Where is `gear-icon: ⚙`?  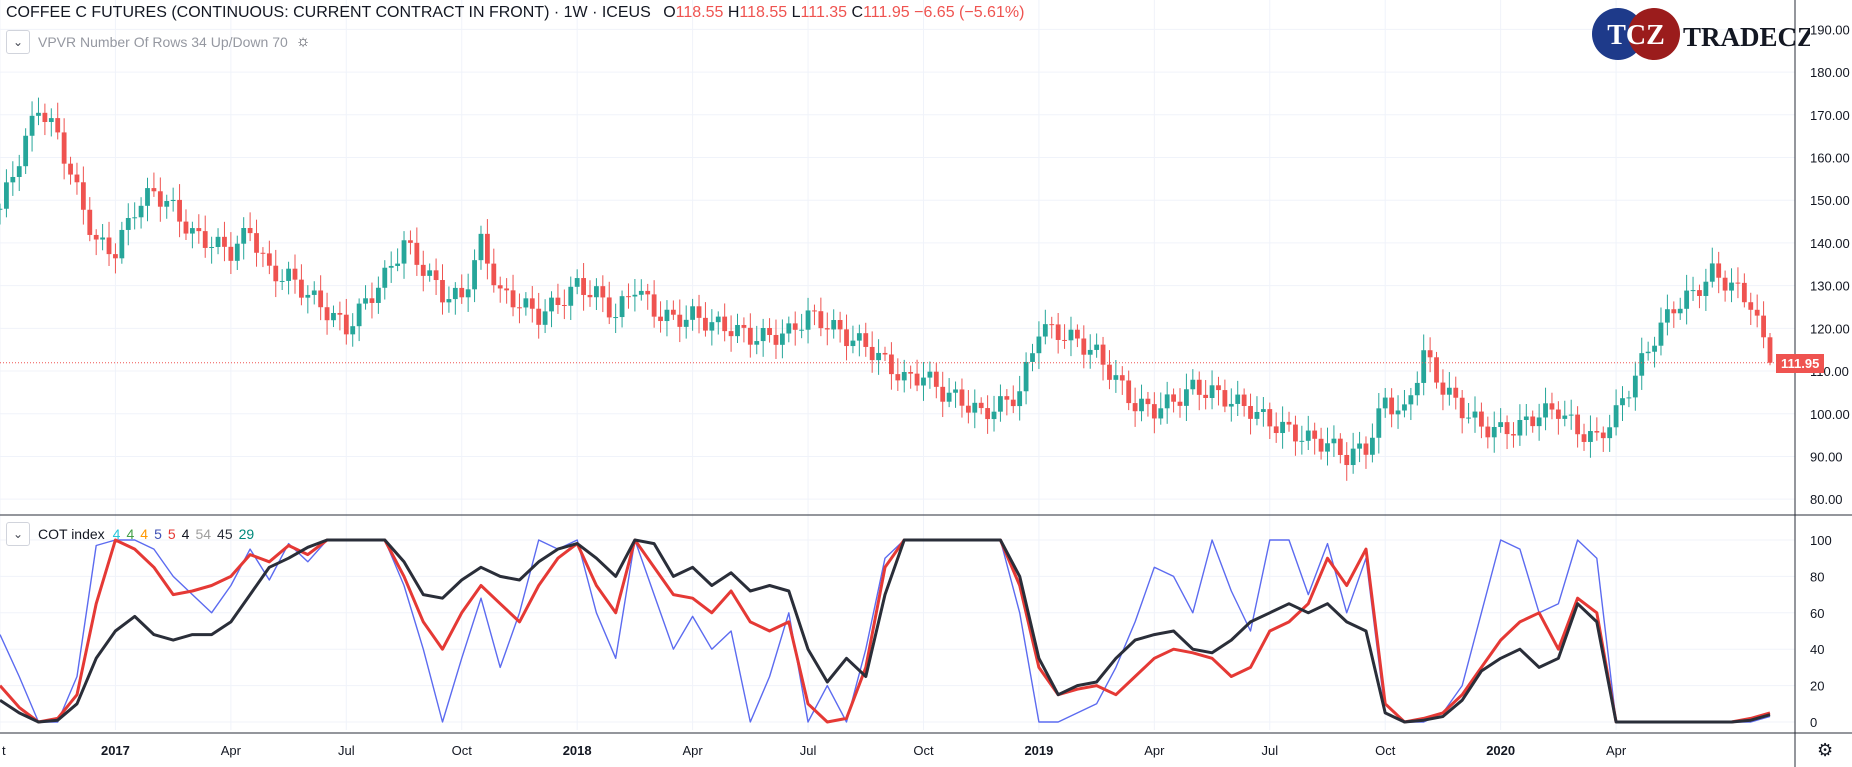 gear-icon: ⚙ is located at coordinates (1825, 750).